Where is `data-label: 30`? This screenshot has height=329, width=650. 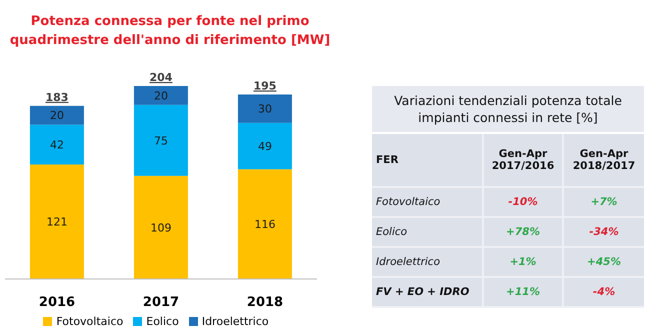 data-label: 30 is located at coordinates (265, 109).